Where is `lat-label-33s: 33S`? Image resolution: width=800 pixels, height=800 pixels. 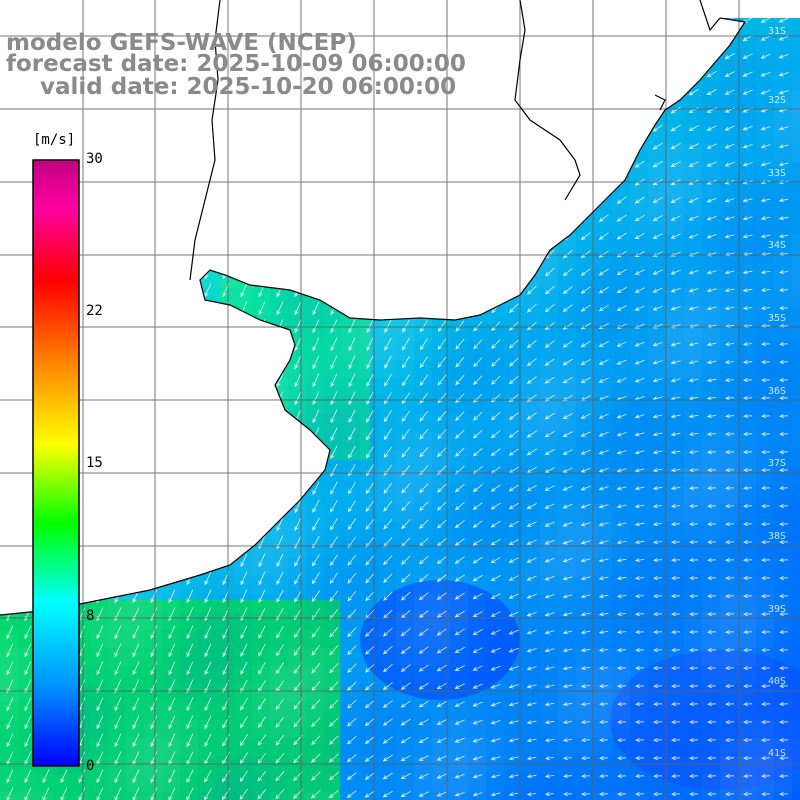 lat-label-33s: 33S is located at coordinates (777, 173).